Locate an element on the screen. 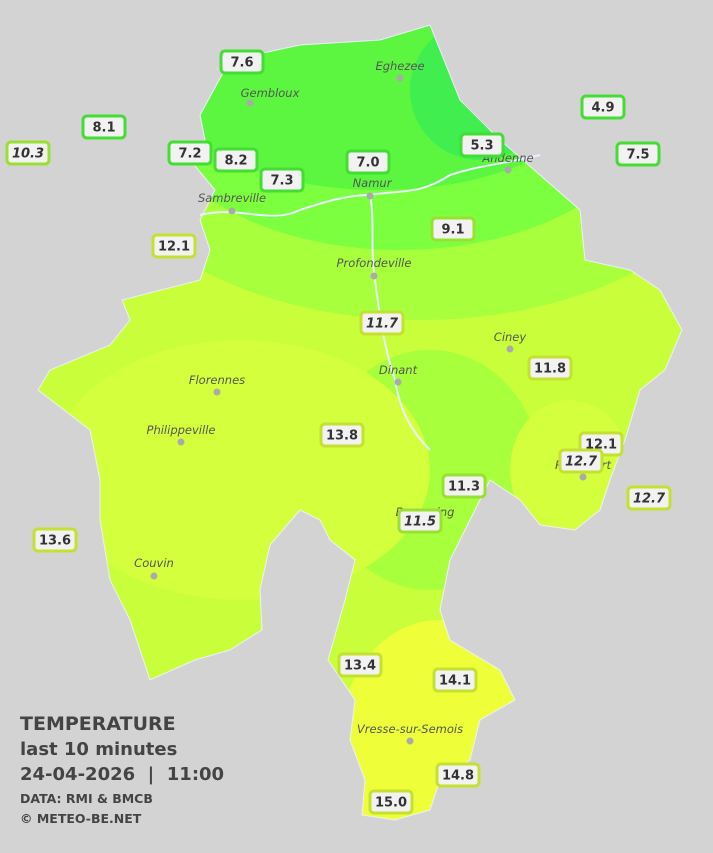  station: 10.3 is located at coordinates (28, 153).